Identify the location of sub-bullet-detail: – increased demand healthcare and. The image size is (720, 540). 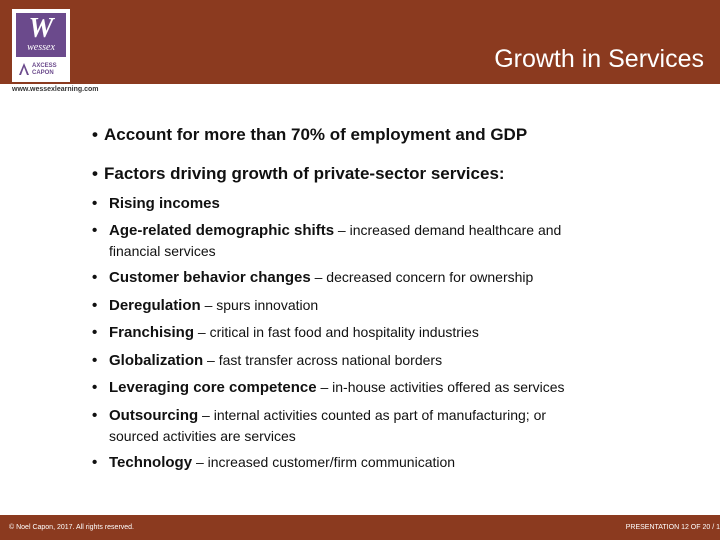
(448, 230).